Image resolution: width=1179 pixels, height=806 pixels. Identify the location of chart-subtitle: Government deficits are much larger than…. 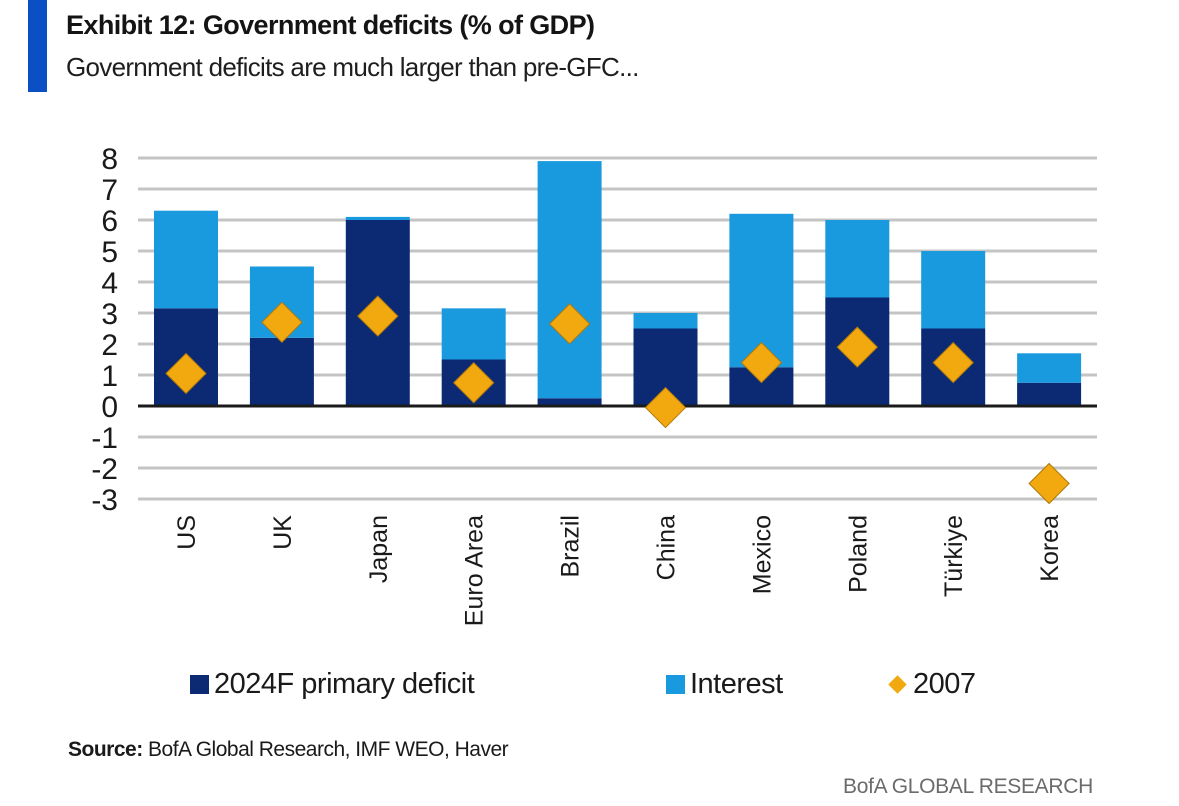
(352, 67).